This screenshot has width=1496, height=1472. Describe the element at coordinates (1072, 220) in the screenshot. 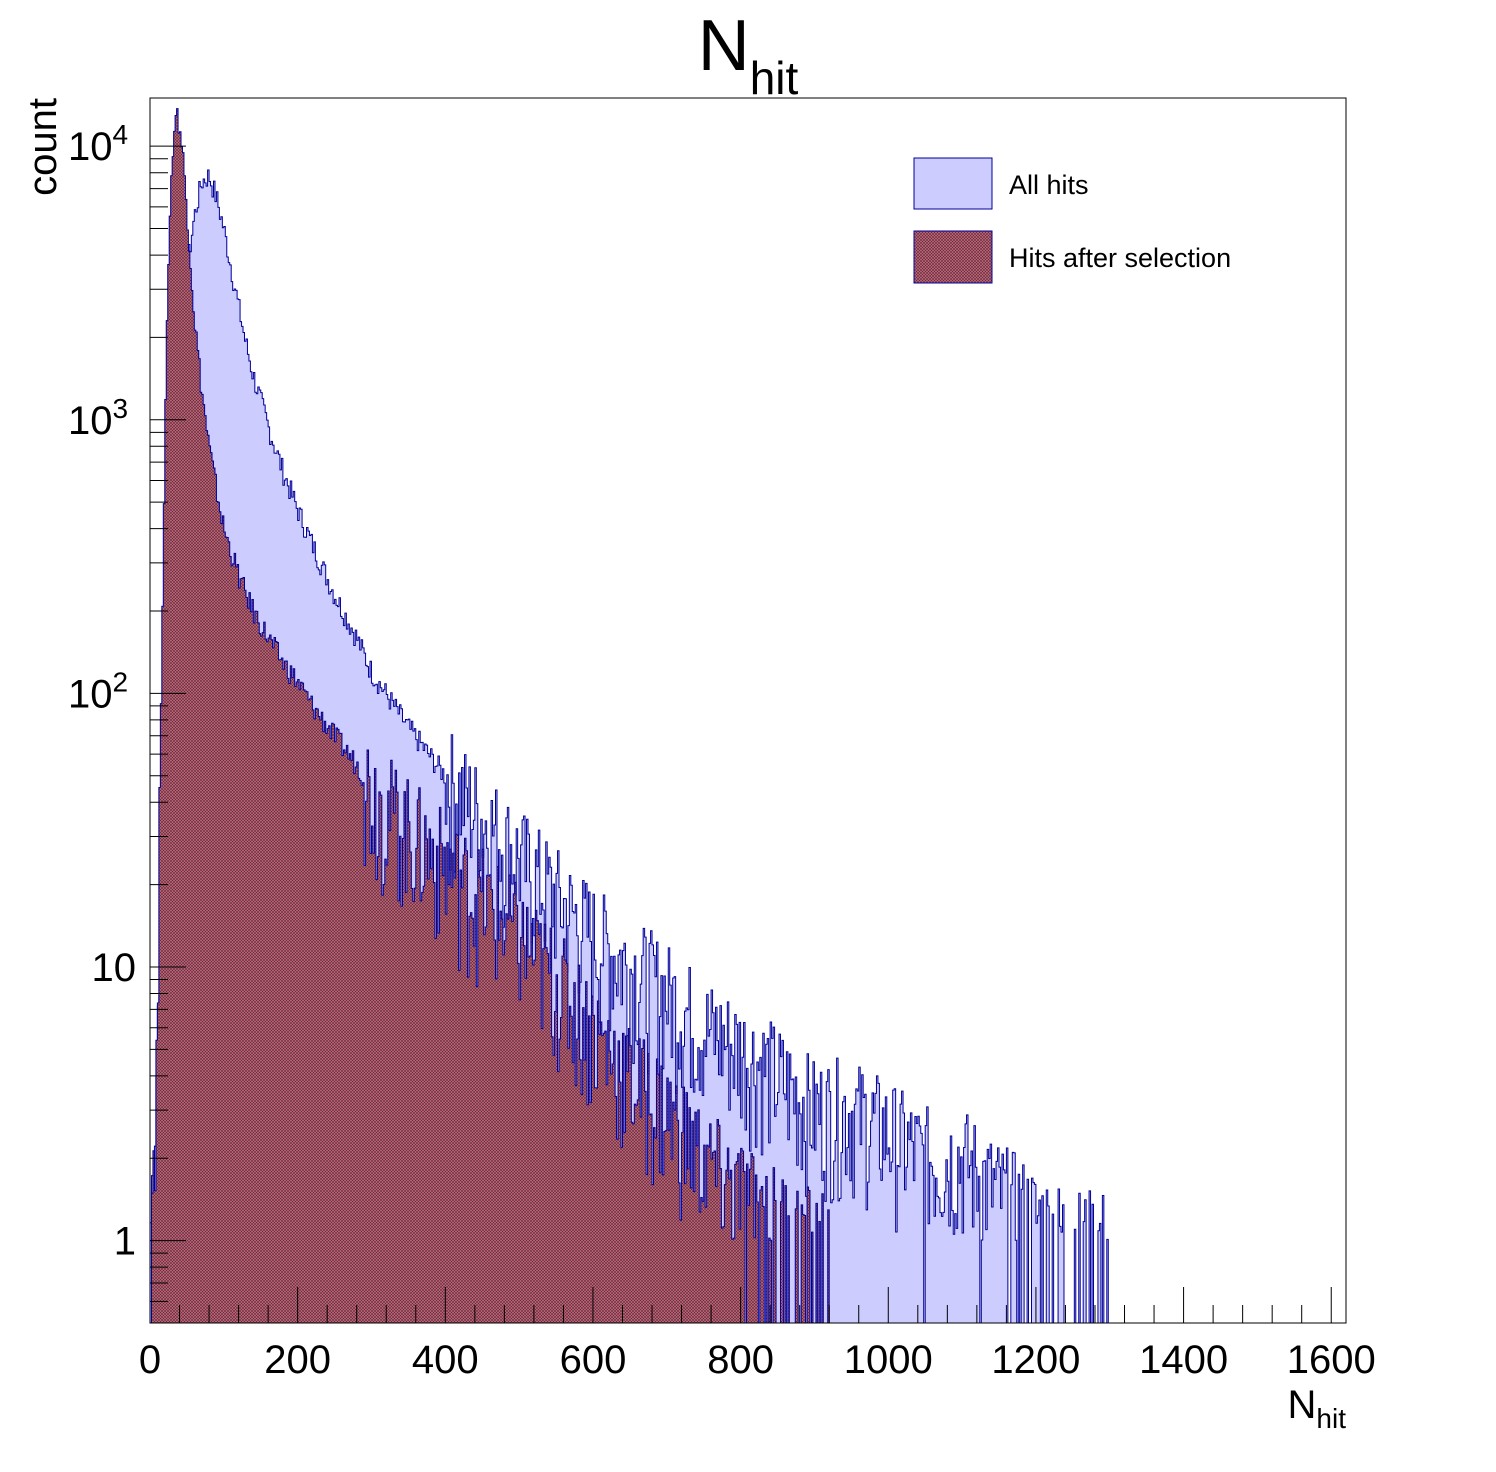

I see `legend: All hits Hits after selection` at that location.